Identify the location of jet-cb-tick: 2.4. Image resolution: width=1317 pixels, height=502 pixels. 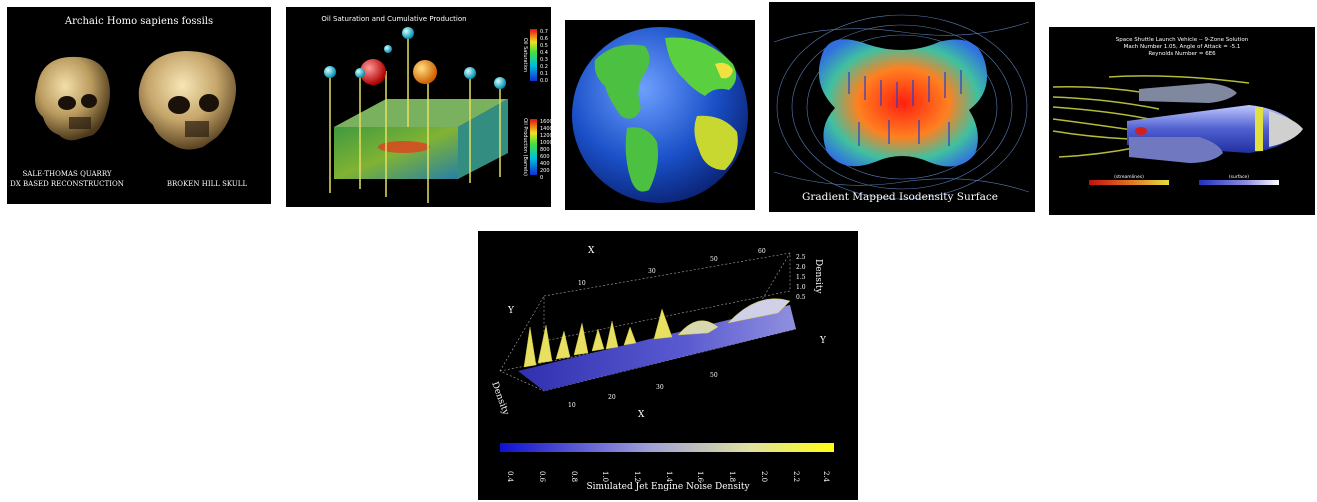
(826, 477).